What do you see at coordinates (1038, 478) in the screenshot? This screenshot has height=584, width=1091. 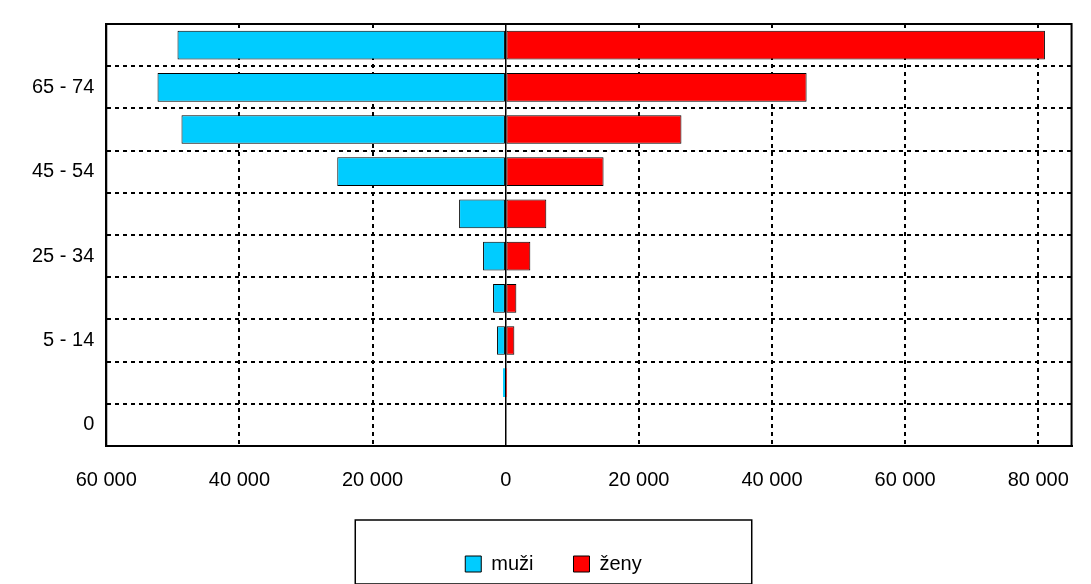 I see `x-tick-label: 80 000` at bounding box center [1038, 478].